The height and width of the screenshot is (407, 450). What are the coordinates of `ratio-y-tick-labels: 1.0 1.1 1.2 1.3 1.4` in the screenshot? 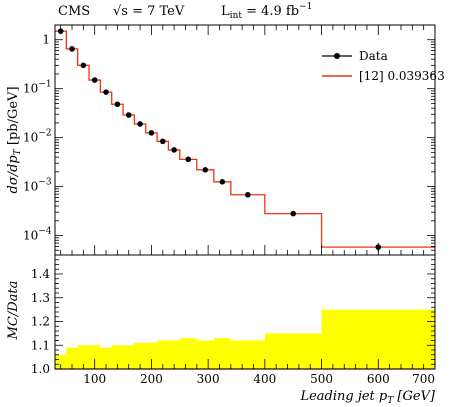 It's located at (40, 321).